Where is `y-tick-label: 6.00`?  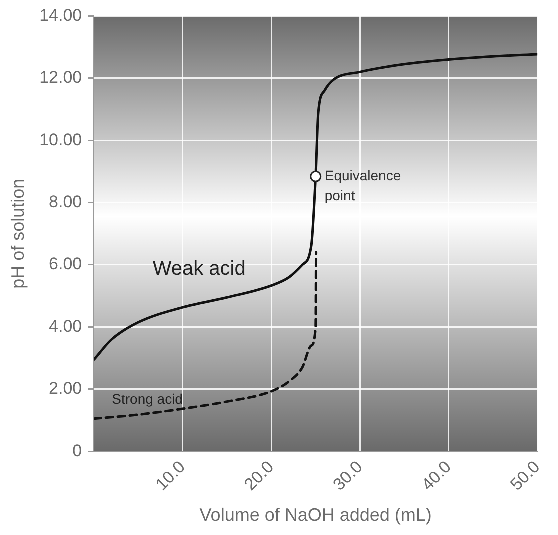 y-tick-label: 6.00 is located at coordinates (65, 264).